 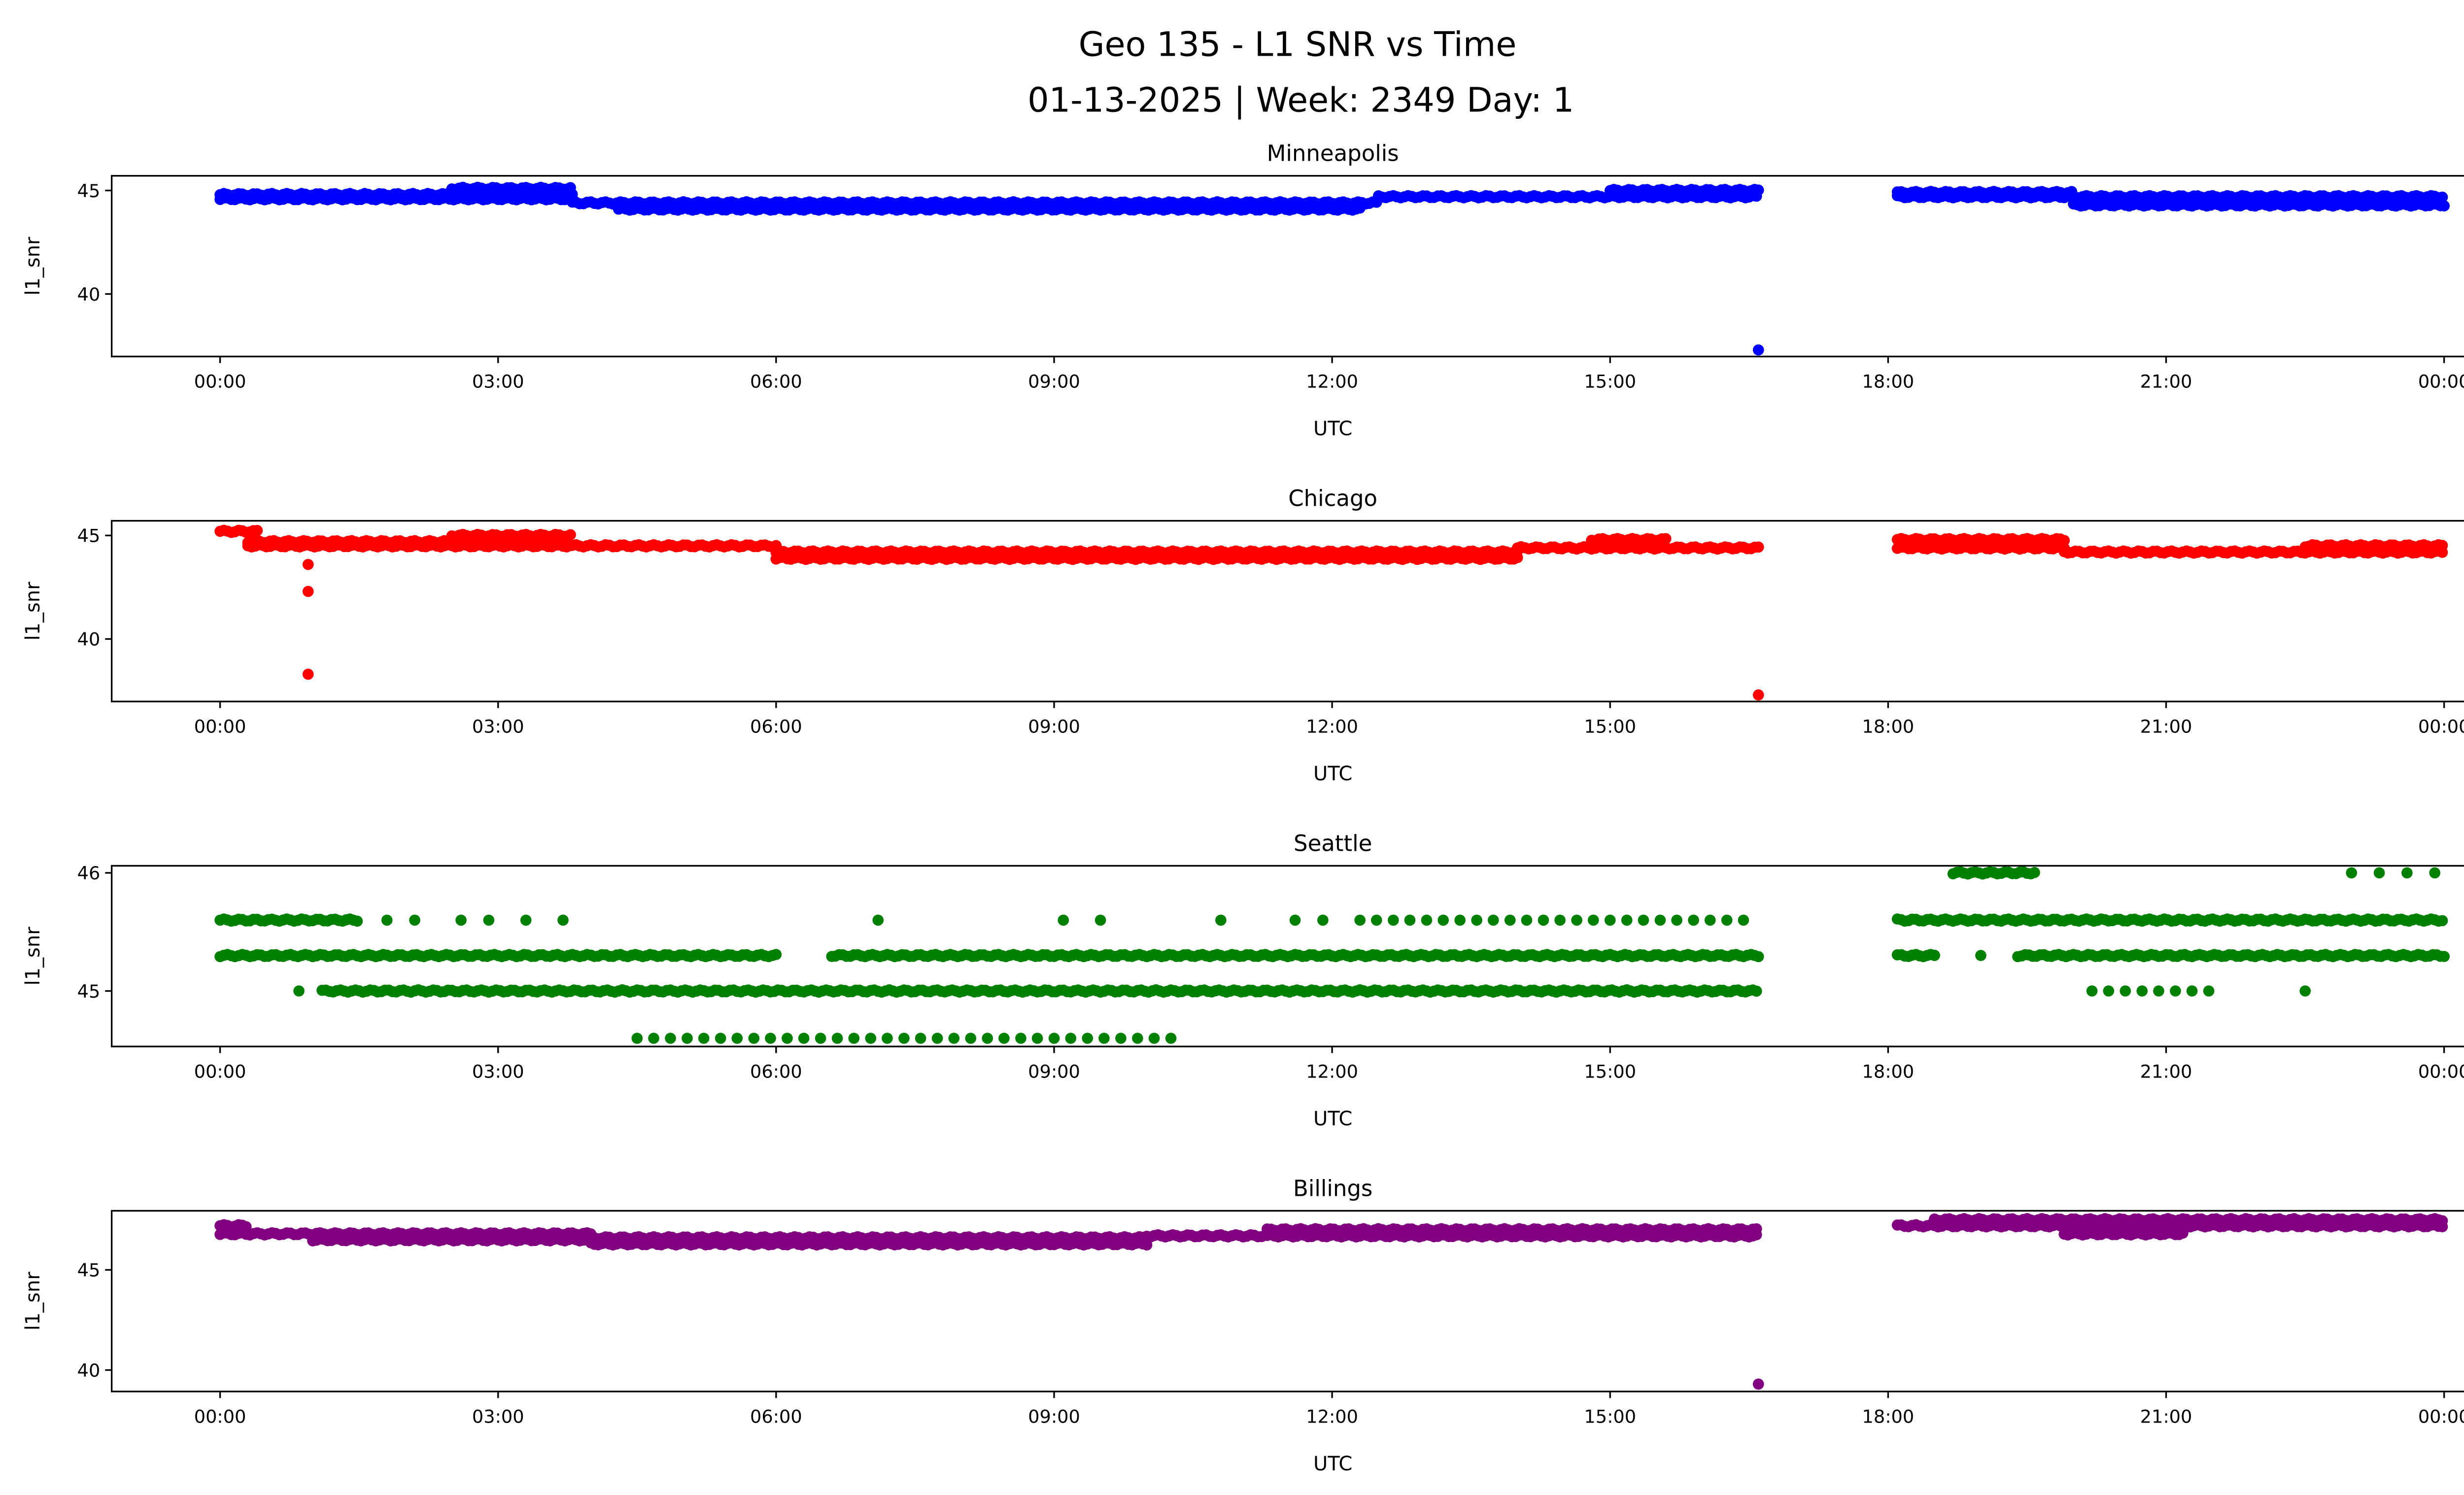 What do you see at coordinates (89, 294) in the screenshot?
I see `y-tick-label: 40` at bounding box center [89, 294].